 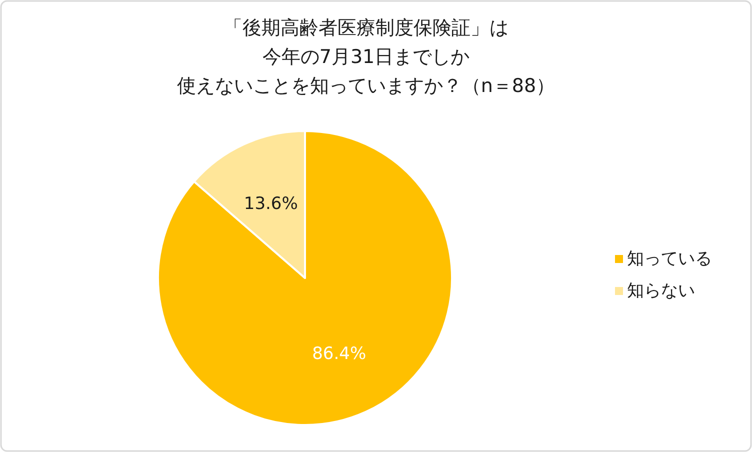 I want to click on text: 「後期高齢者医療制度保険証」は, so click(x=366, y=28).